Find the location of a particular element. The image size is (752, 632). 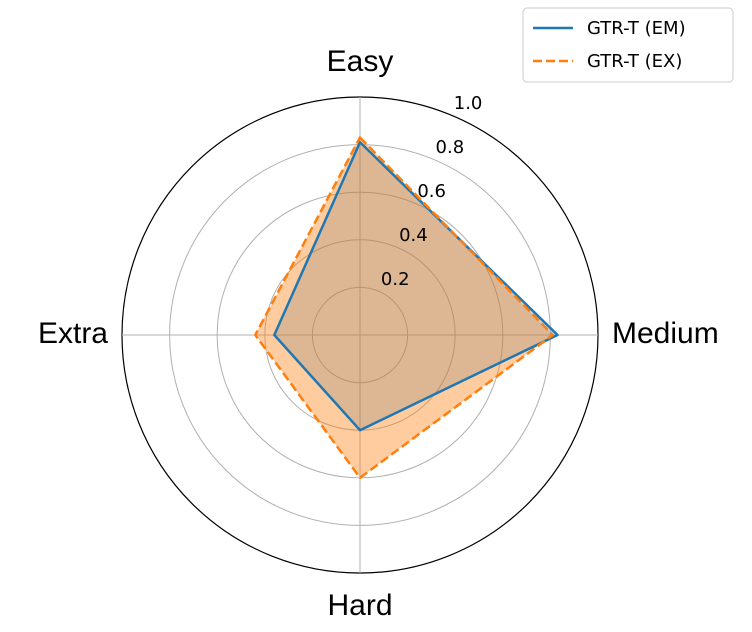

legend-box is located at coordinates (628, 45).